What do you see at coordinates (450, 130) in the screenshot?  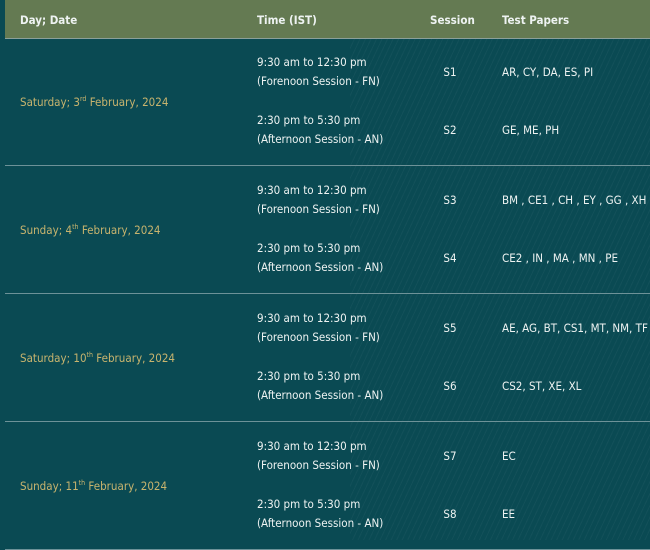 I see `session-code: S2` at bounding box center [450, 130].